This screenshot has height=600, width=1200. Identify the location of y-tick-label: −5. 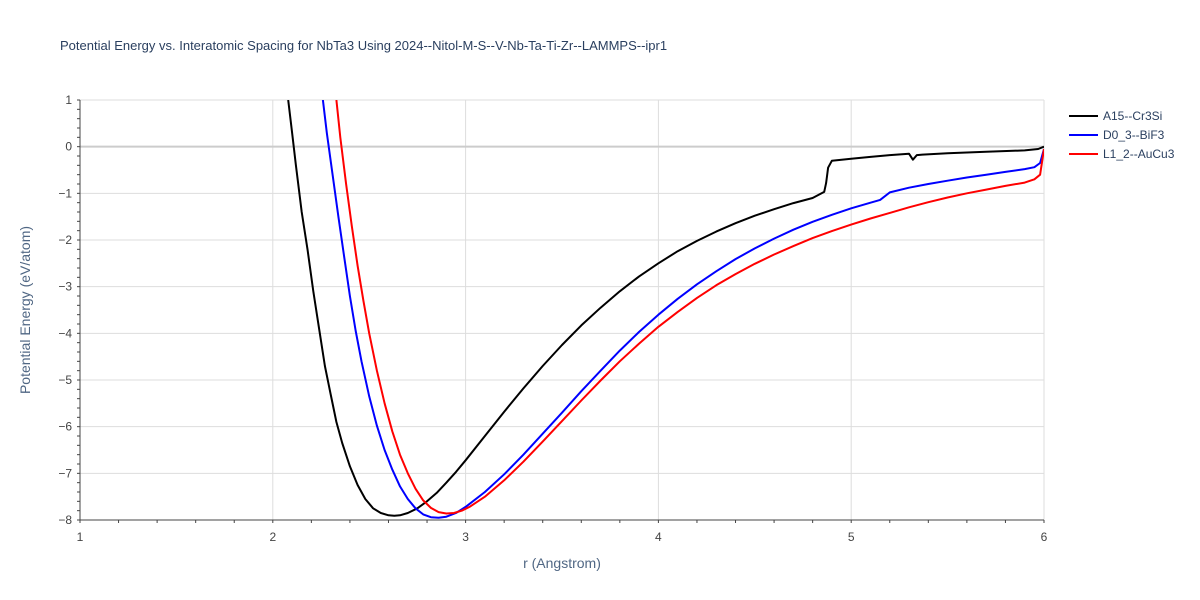
(65, 380).